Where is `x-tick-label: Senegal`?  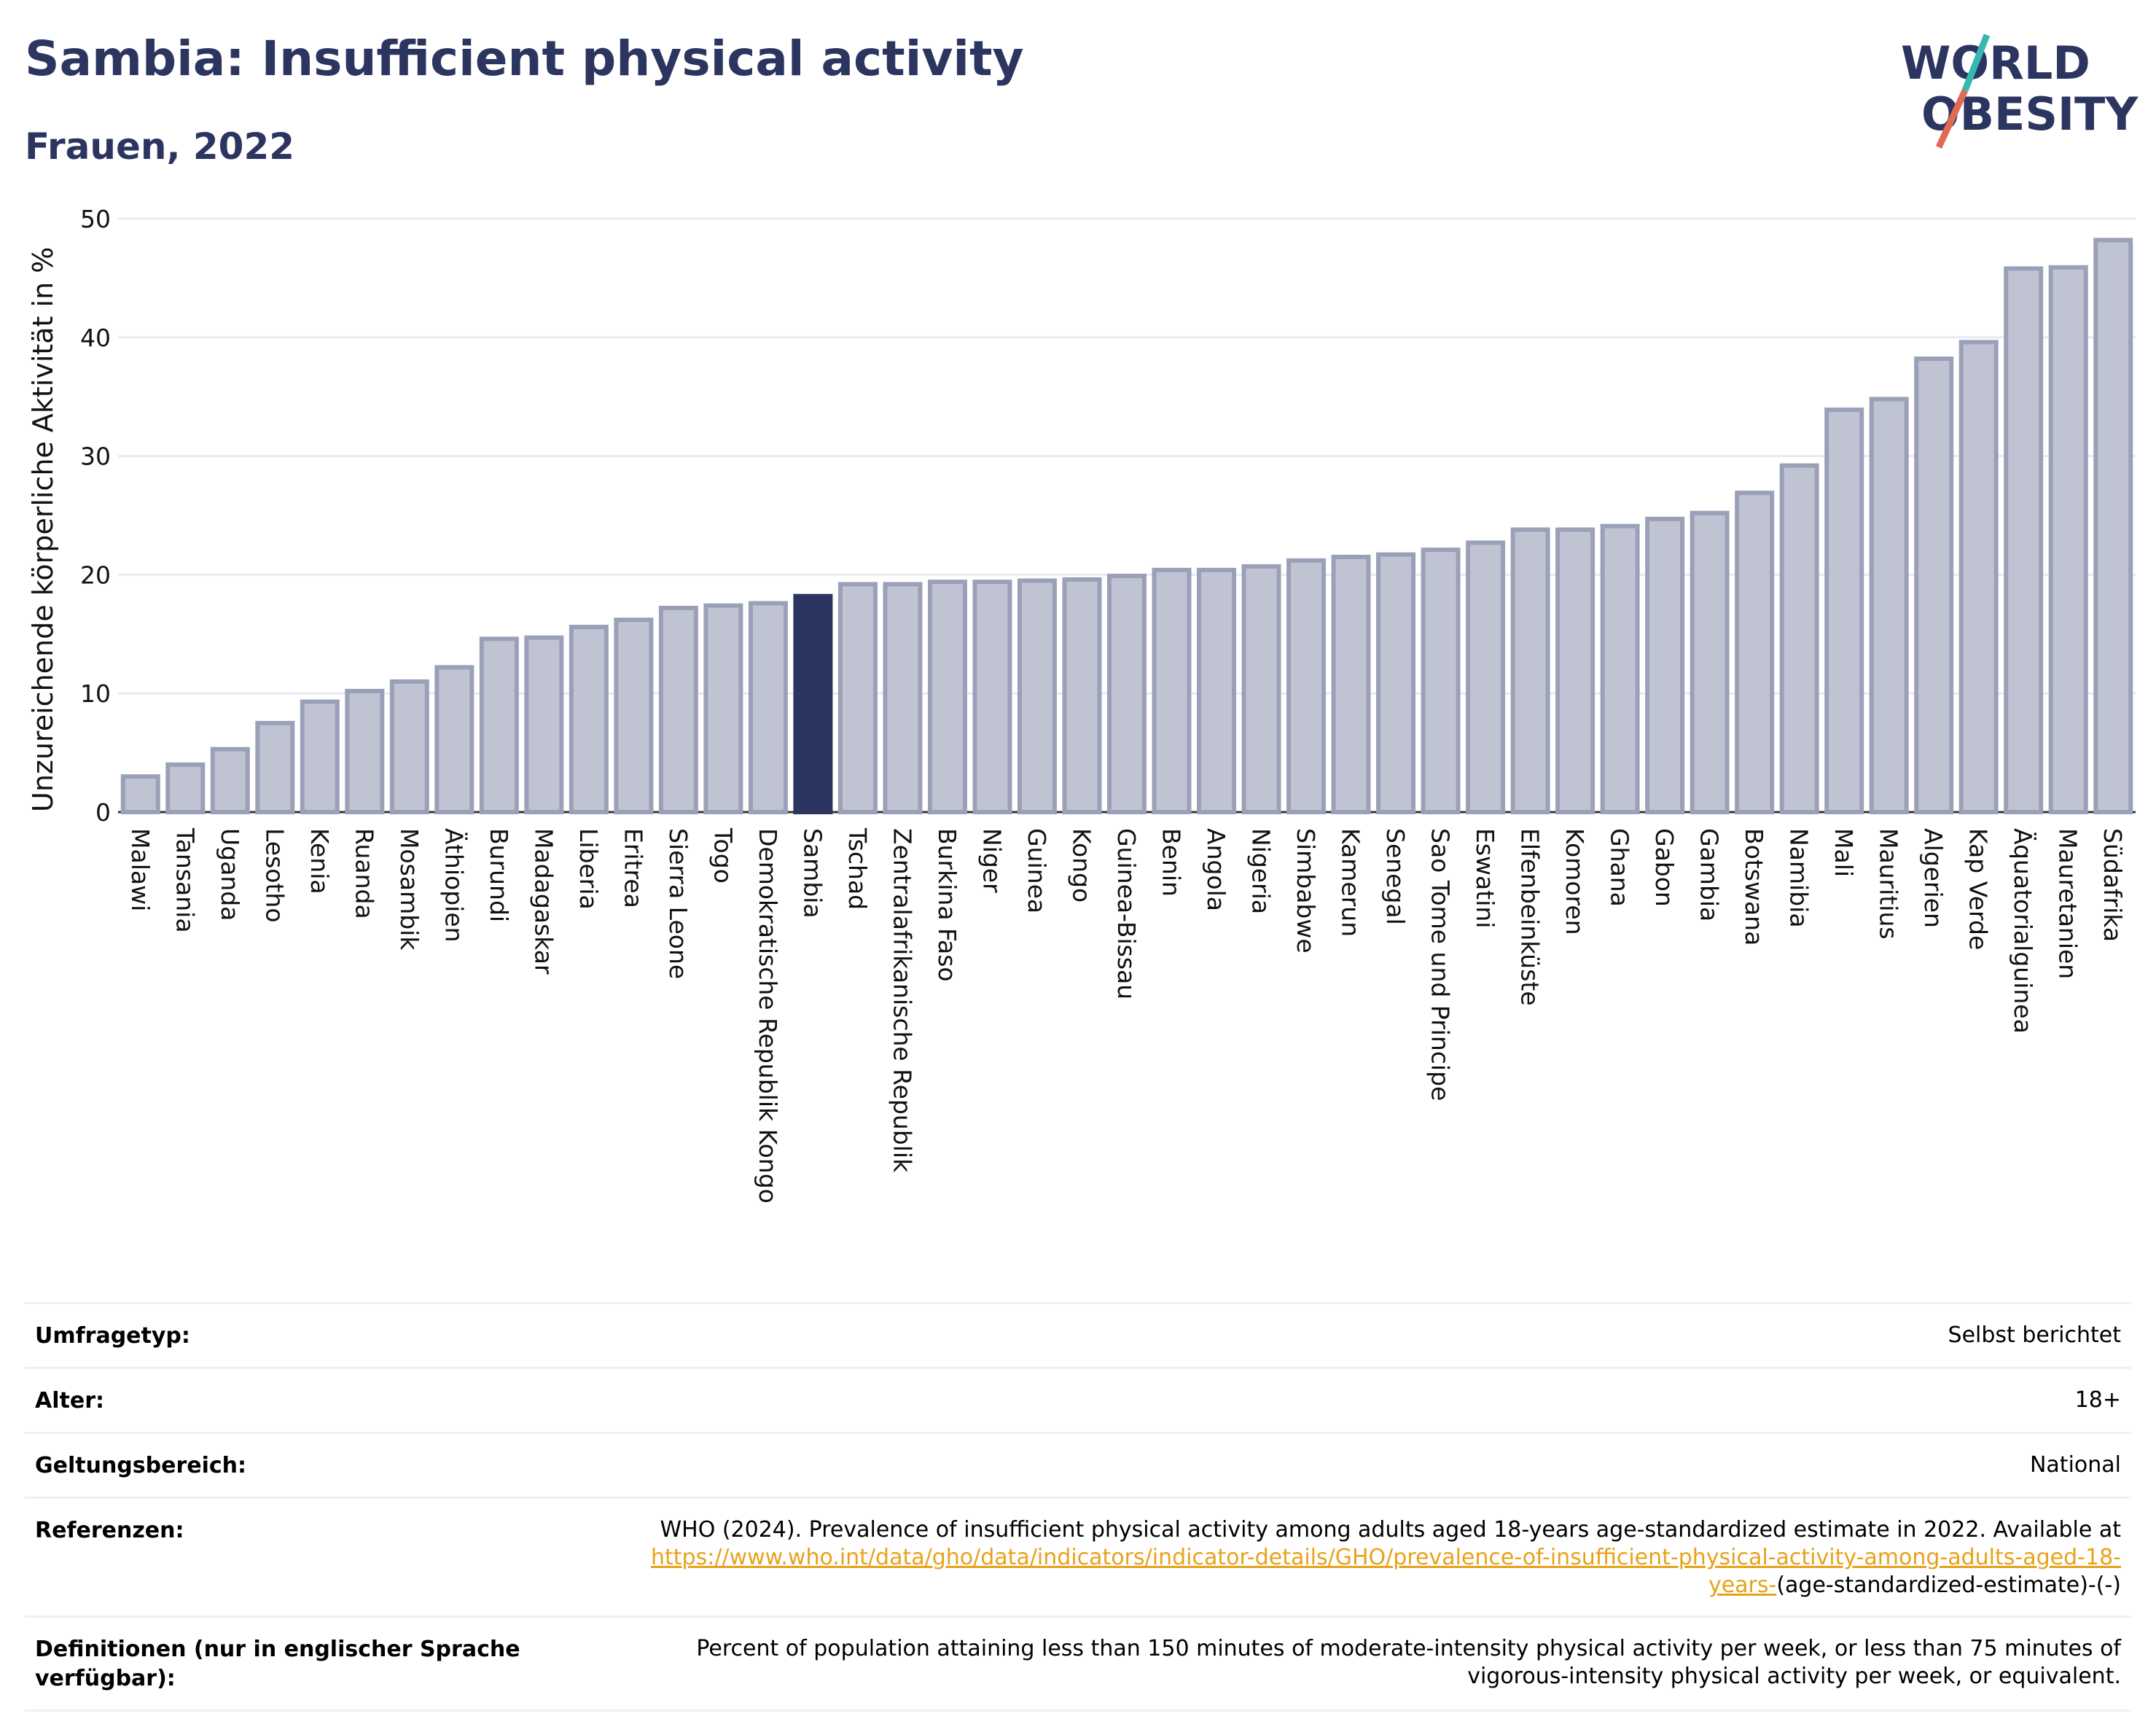 x-tick-label: Senegal is located at coordinates (1396, 877).